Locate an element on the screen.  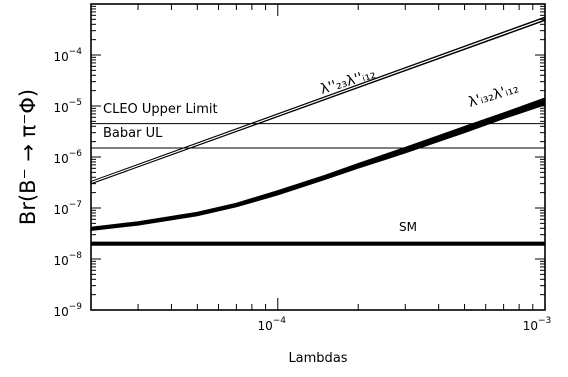
annotation-cleo-upper-limit: CLEO Upper Limit is located at coordinates (160, 109).